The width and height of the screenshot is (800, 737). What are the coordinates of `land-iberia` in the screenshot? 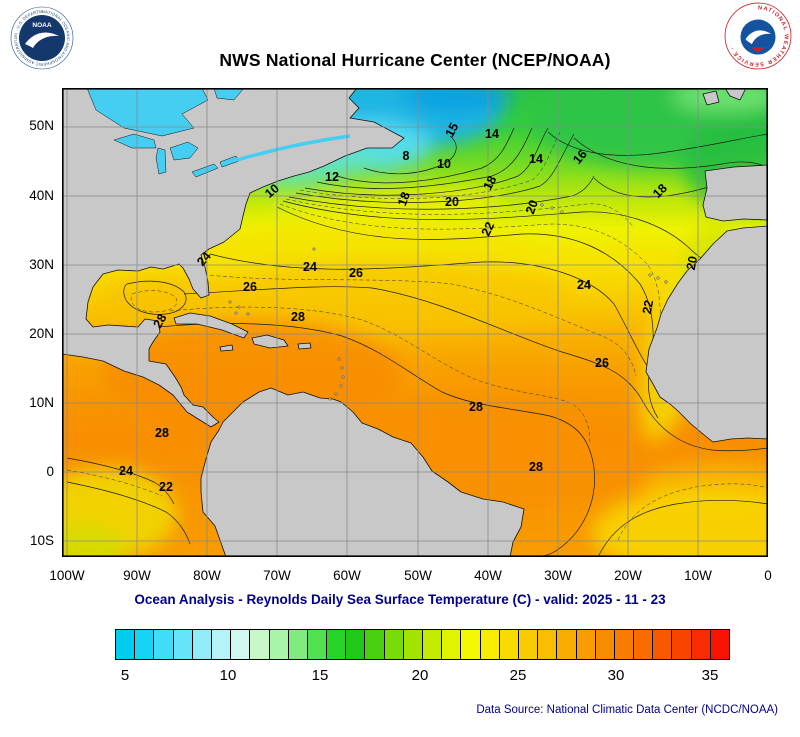 It's located at (735, 193).